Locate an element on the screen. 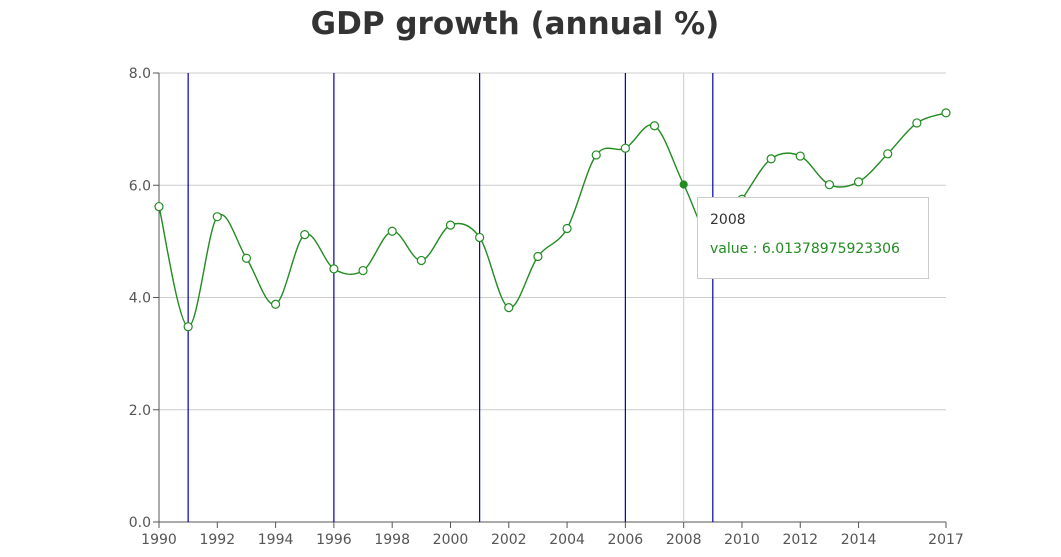 Image resolution: width=1061 pixels, height=557 pixels. x-tick-label: 2002 is located at coordinates (509, 540).